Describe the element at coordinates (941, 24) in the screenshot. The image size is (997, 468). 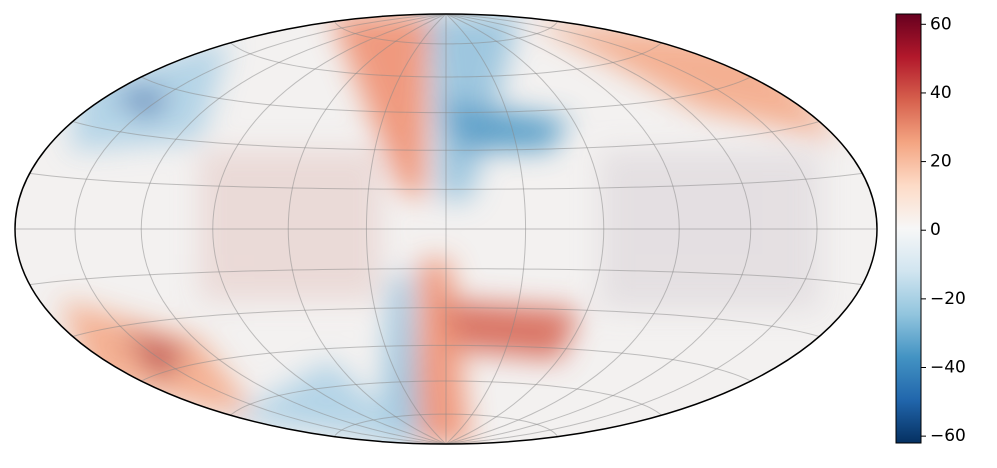
I see `colorbar-tick-label: 60` at that location.